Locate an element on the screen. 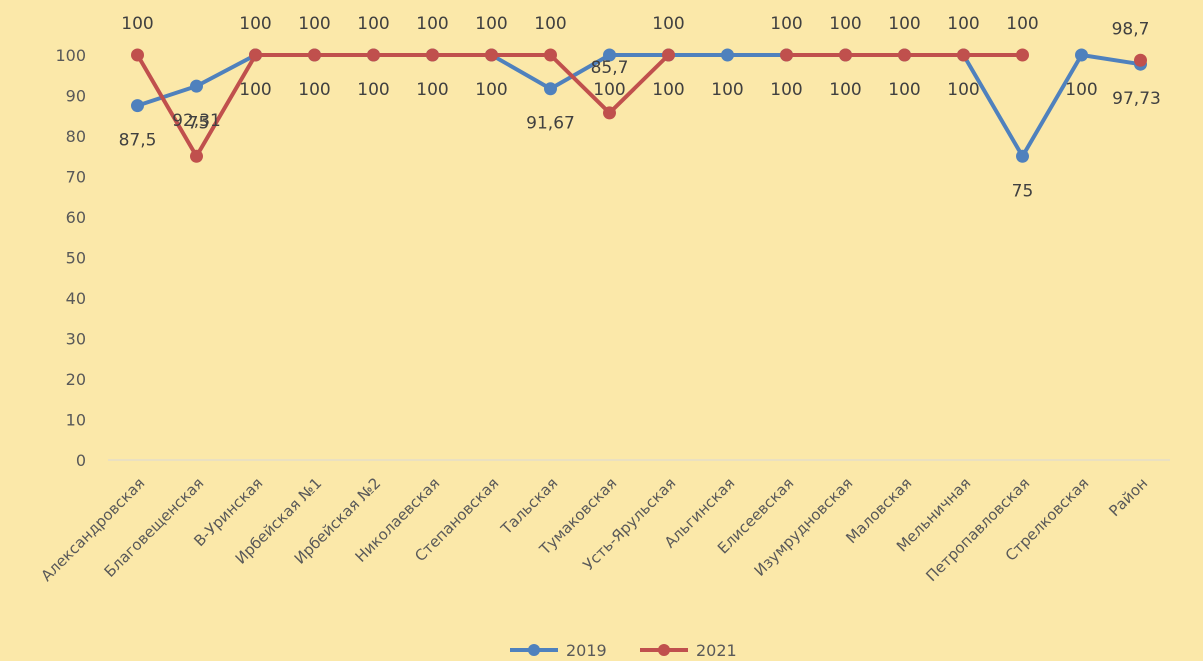  x-tick-label: Петропавловская is located at coordinates (977, 529).